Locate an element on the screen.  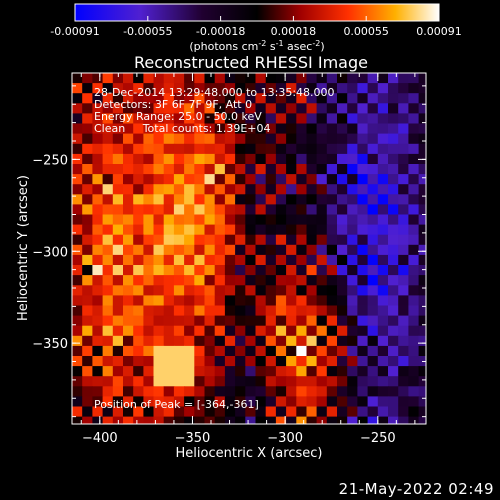
y-axis-label: Heliocentric Y (arcsec) is located at coordinates (23, 248).